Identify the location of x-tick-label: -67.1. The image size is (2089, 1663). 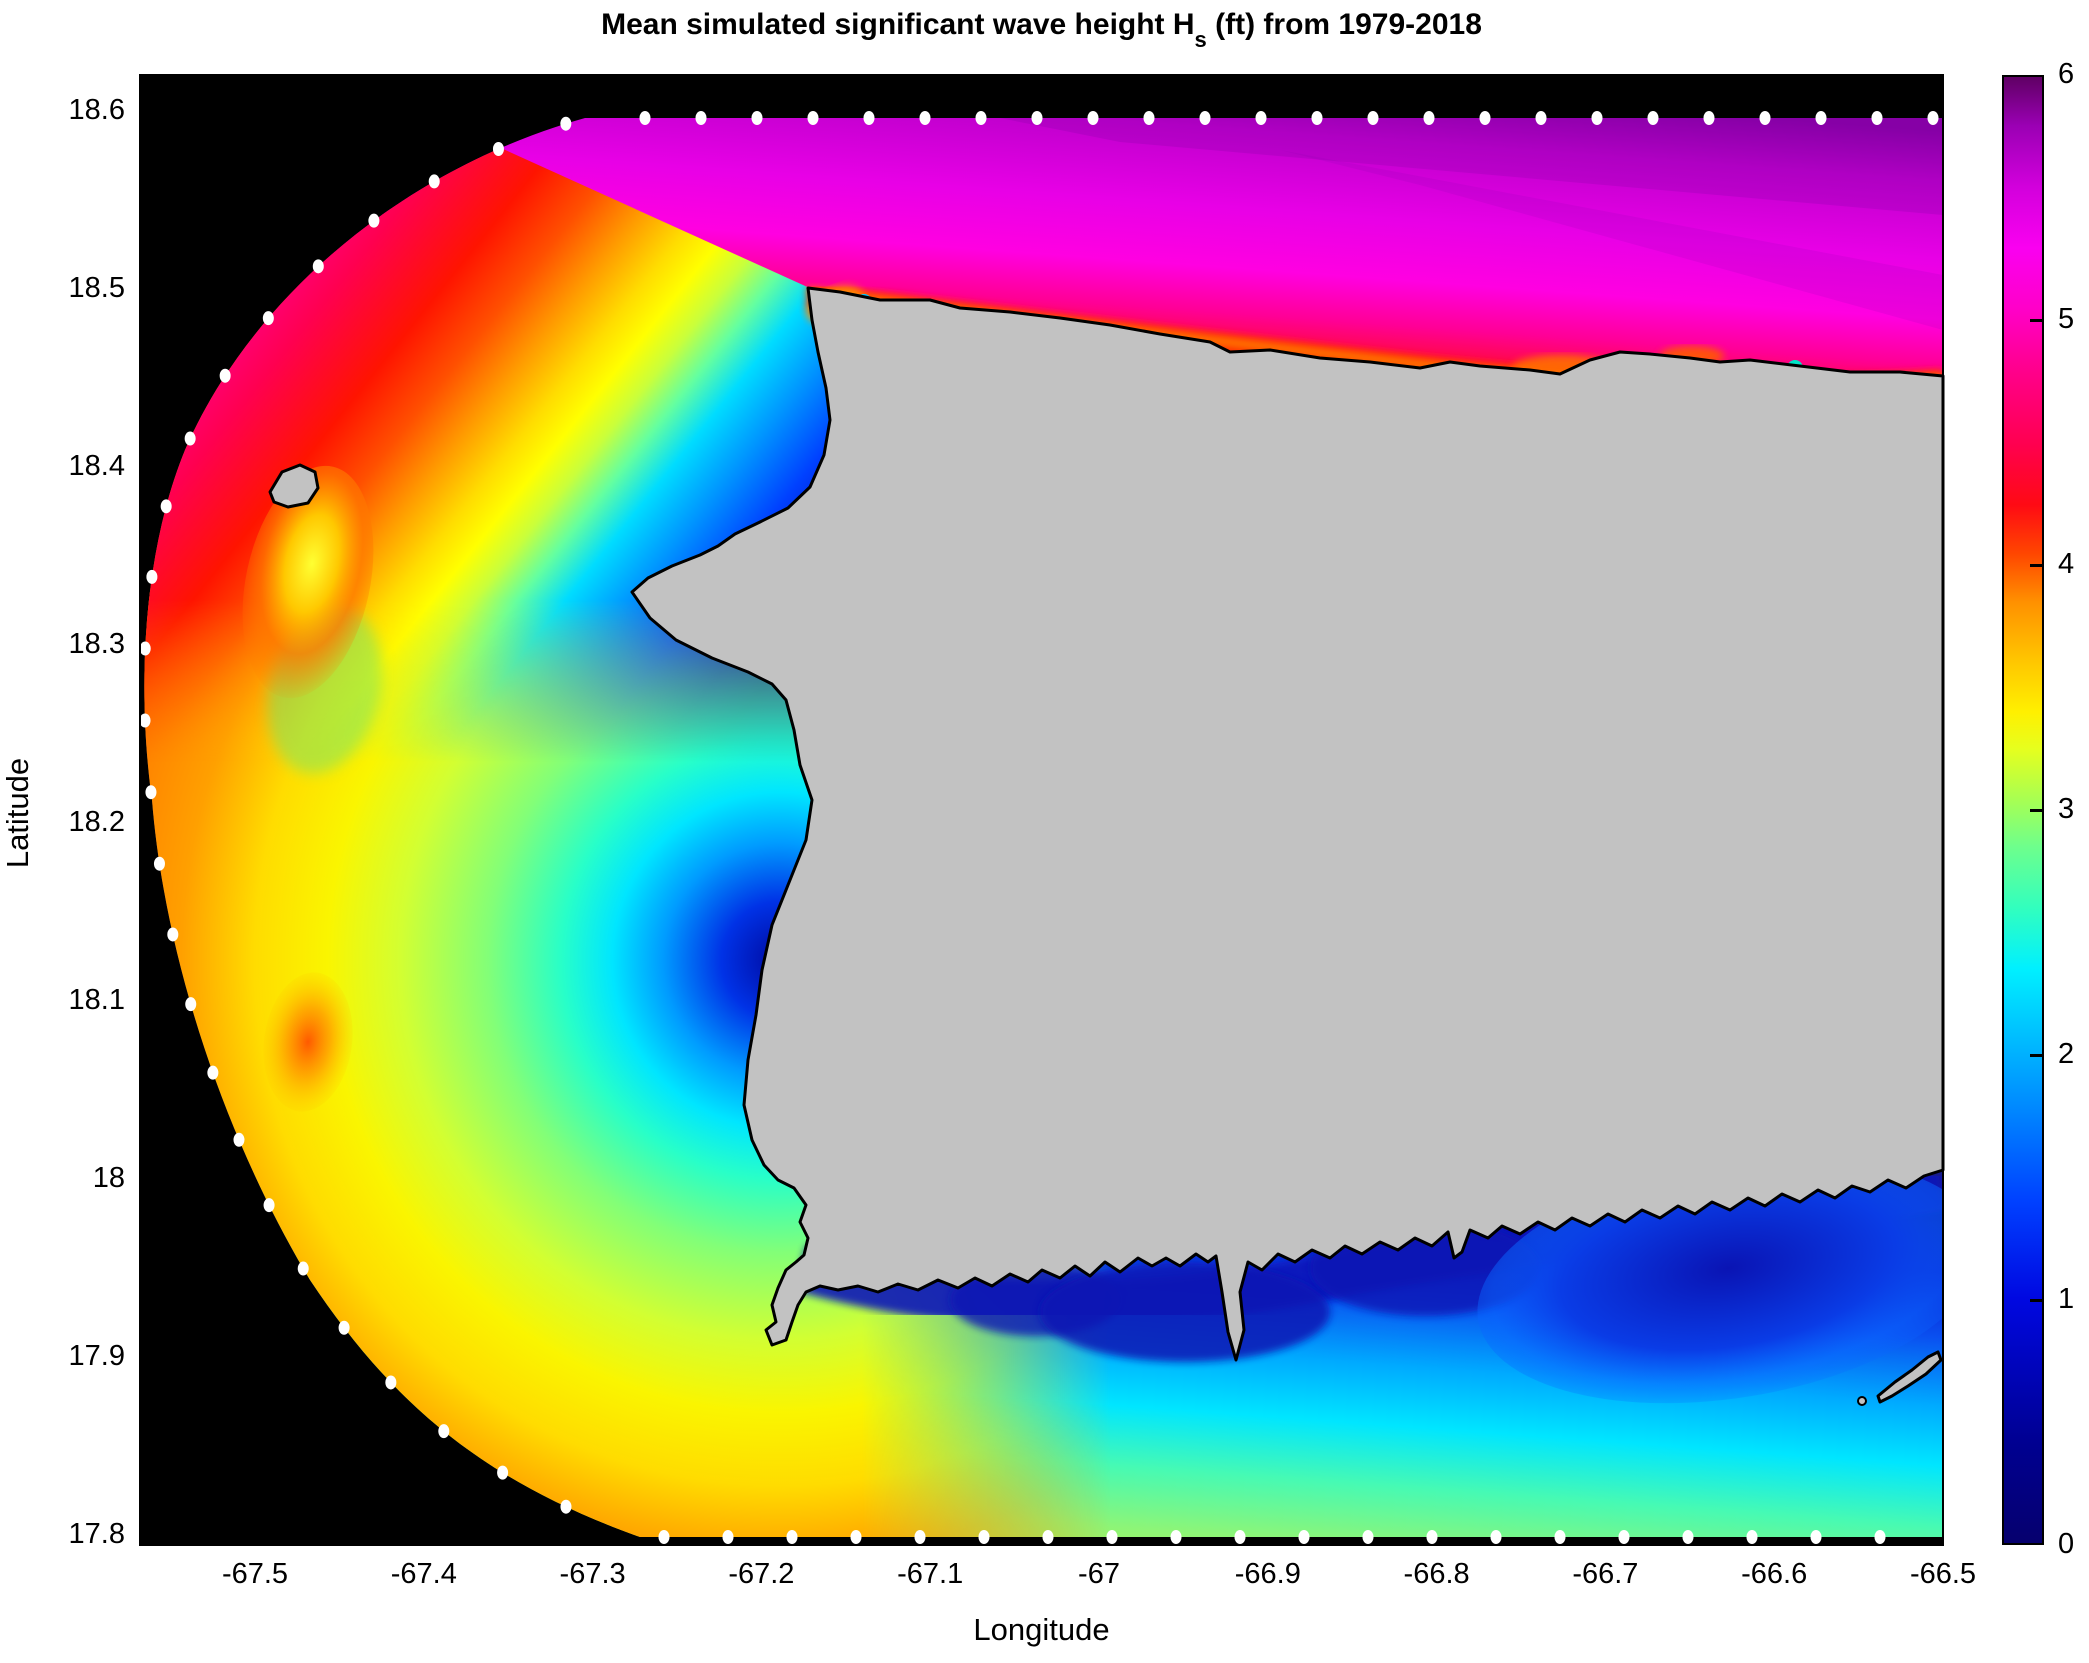
(930, 1574).